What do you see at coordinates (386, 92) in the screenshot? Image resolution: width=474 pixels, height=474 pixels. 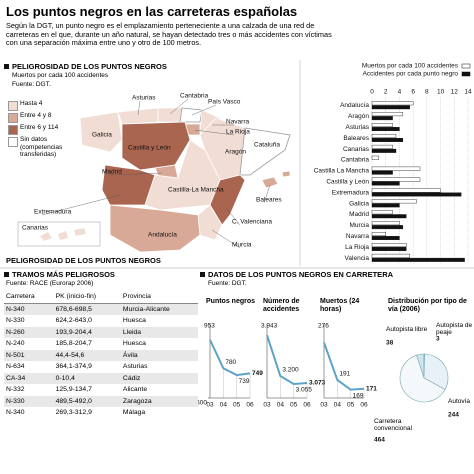 I see `x-tick-label: 2` at bounding box center [386, 92].